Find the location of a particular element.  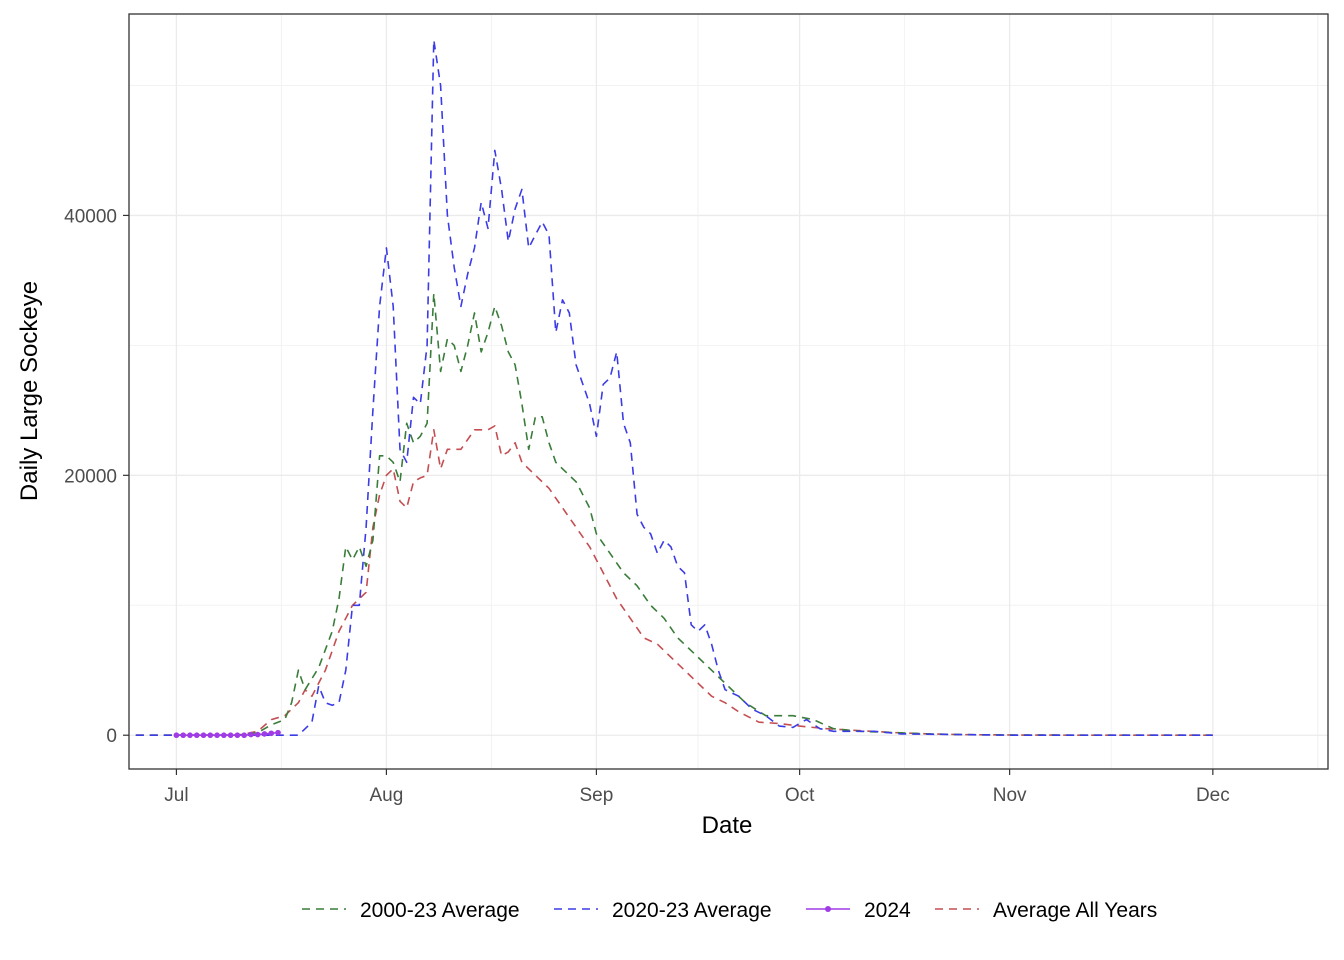

legend-item: 2024 is located at coordinates (858, 910).